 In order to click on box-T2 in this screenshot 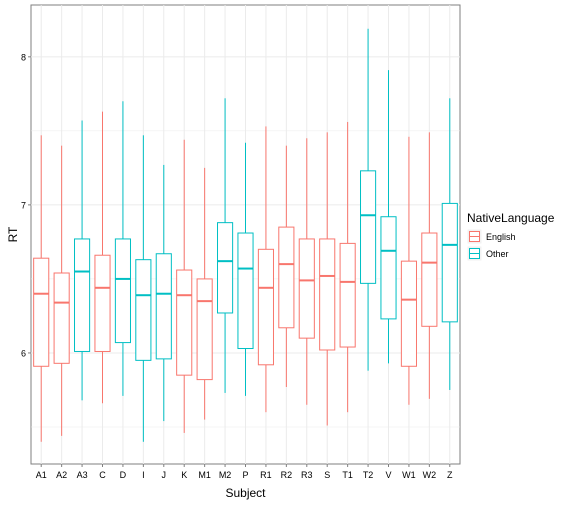, I will do `click(368, 199)`.